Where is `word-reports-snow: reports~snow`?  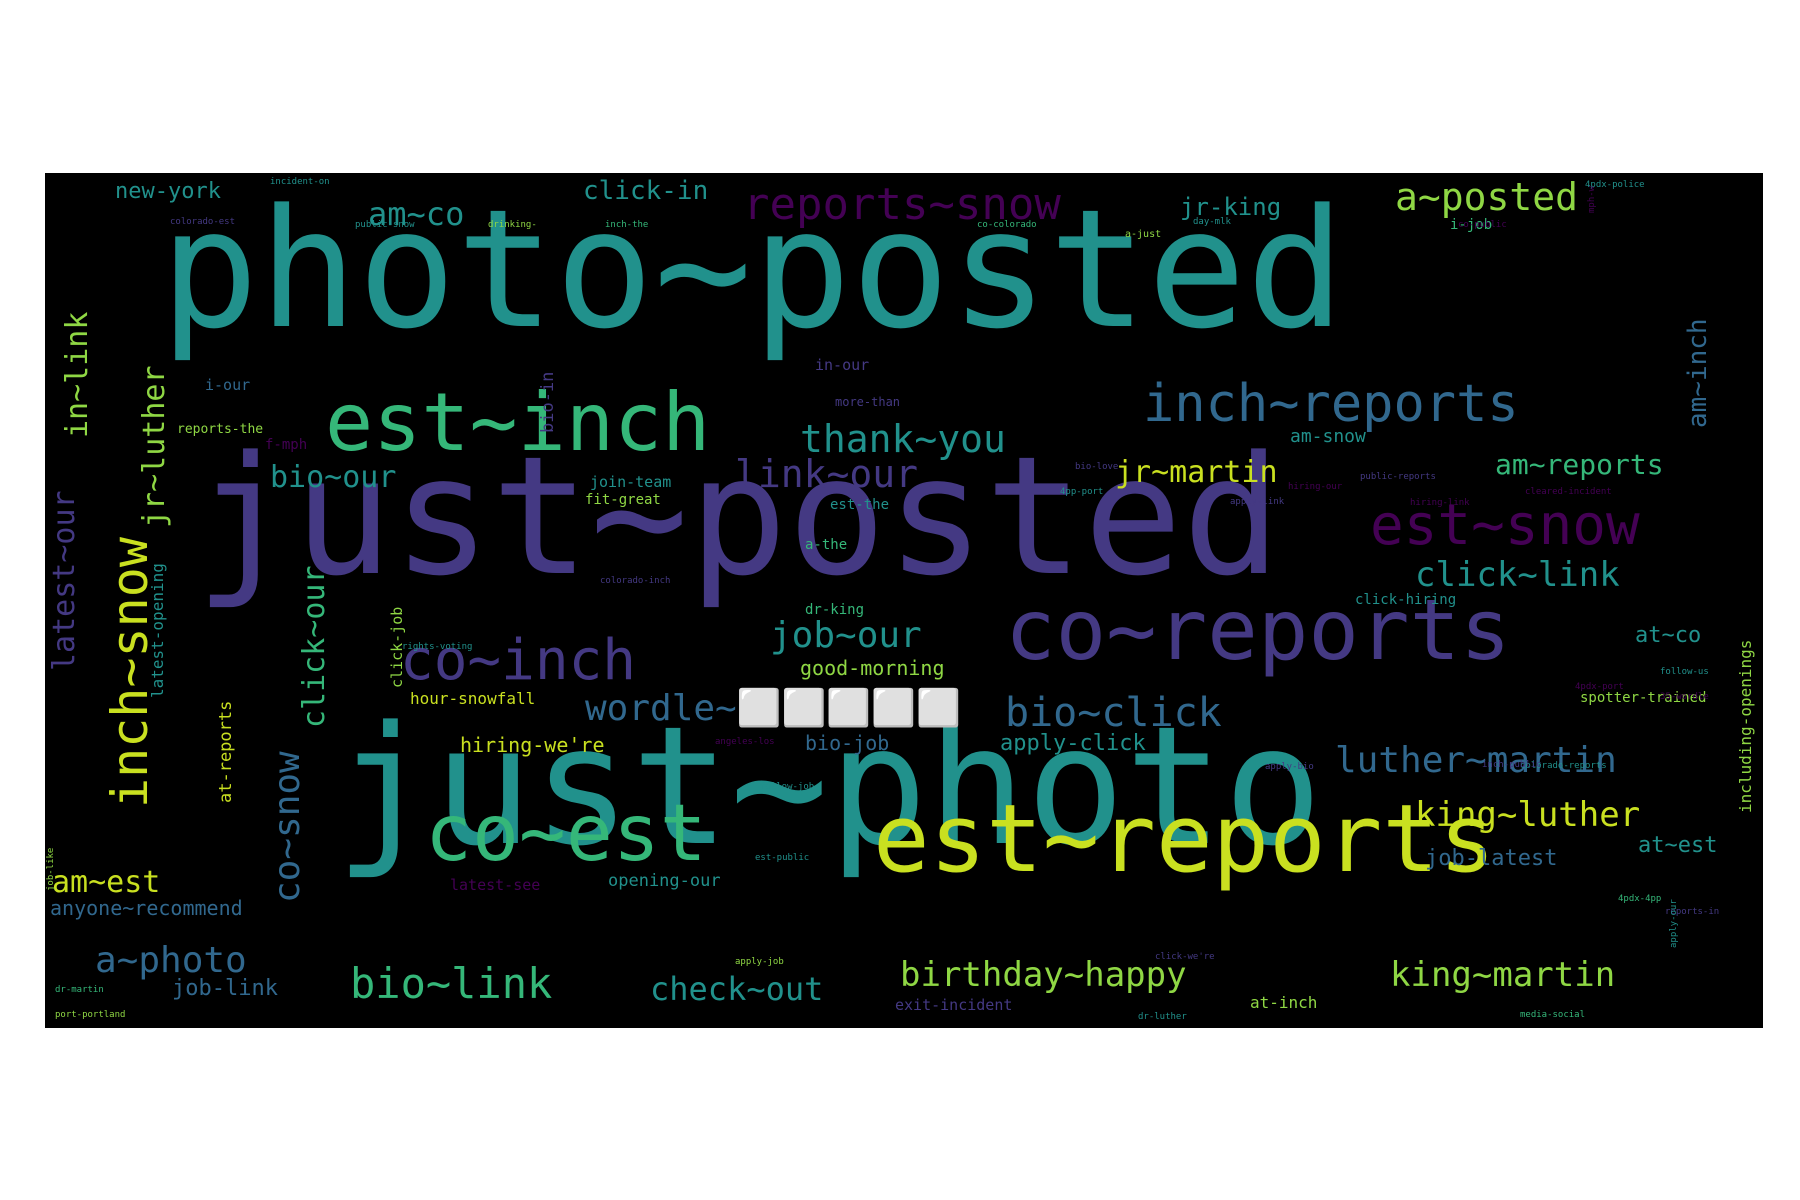 word-reports-snow: reports~snow is located at coordinates (902, 204).